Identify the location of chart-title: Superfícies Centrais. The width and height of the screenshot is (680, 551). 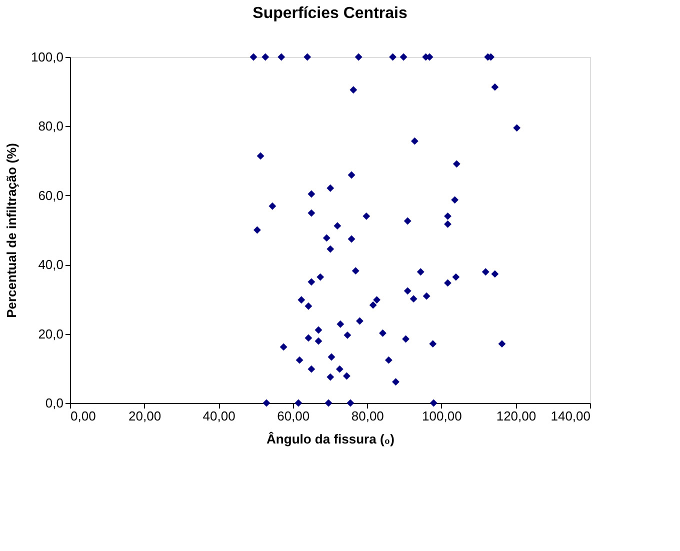
(330, 13).